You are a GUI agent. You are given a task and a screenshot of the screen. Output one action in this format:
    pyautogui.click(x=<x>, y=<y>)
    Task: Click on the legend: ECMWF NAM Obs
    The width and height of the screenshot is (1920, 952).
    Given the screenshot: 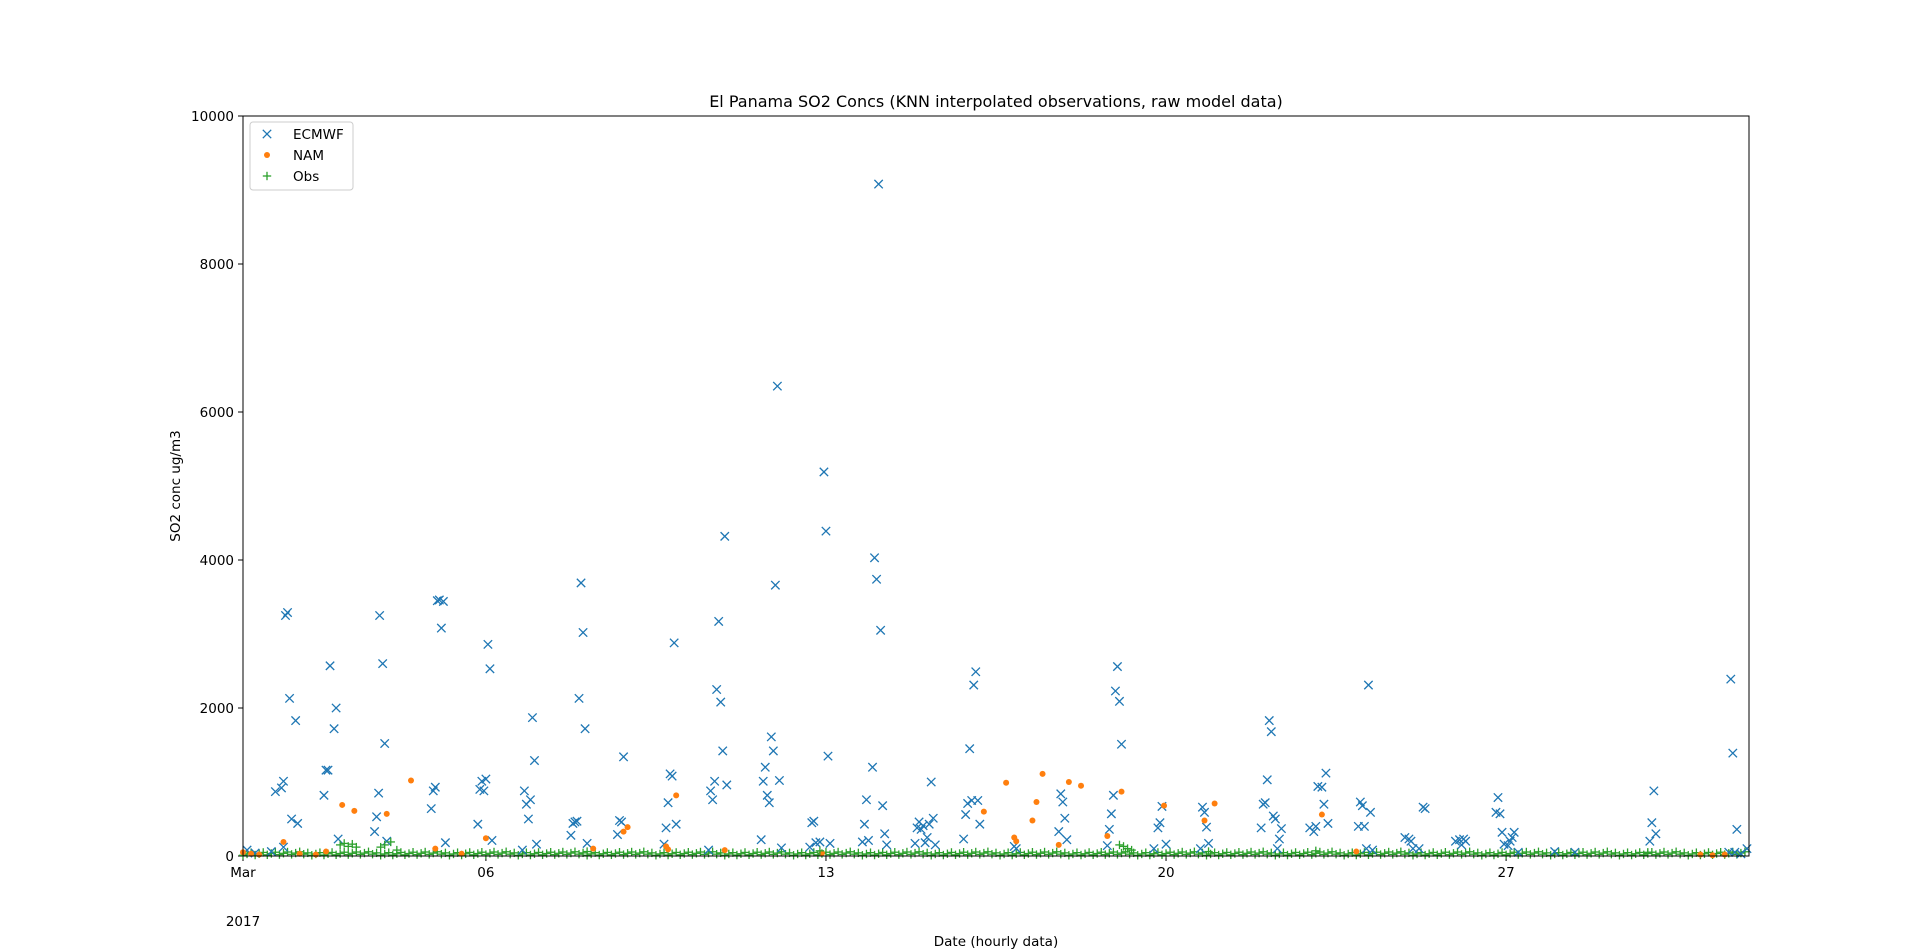 What is the action you would take?
    pyautogui.click(x=301, y=156)
    